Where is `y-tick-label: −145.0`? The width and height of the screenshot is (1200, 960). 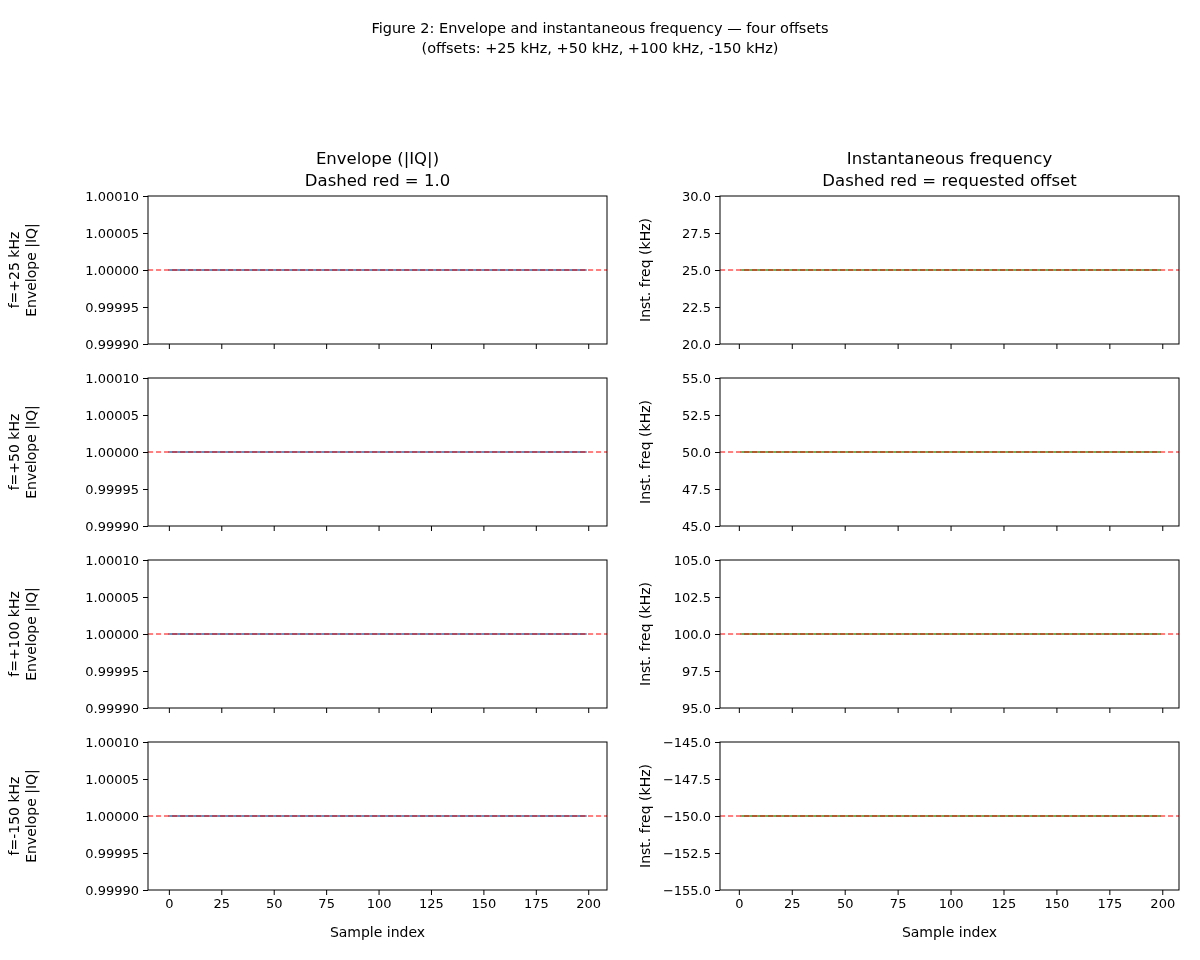
y-tick-label: −145.0 is located at coordinates (686, 742).